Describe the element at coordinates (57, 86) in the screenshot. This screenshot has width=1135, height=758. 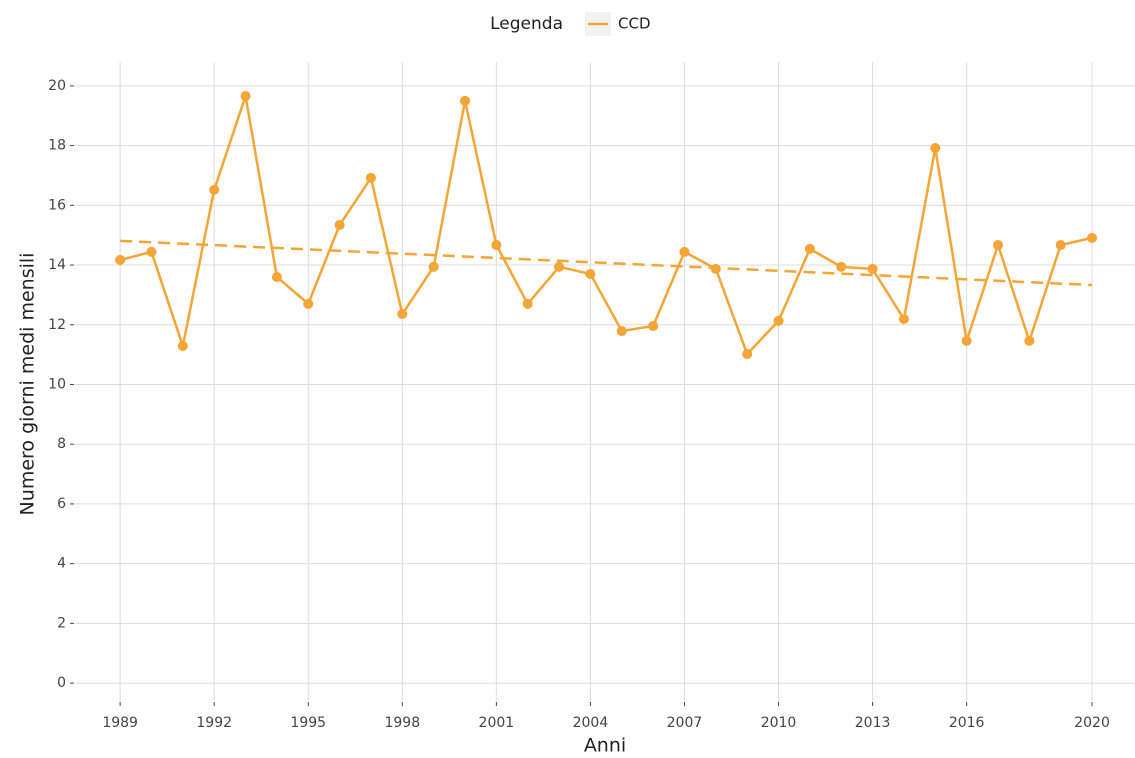
I see `y-tick-label: 20` at that location.